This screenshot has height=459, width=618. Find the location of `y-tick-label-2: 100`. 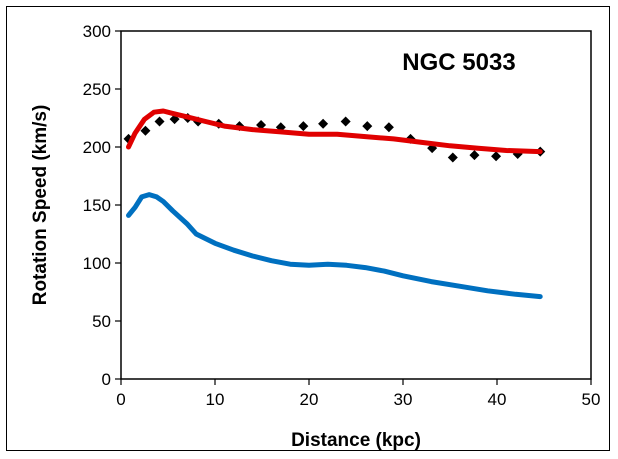

y-tick-label-2: 100 is located at coordinates (97, 263).